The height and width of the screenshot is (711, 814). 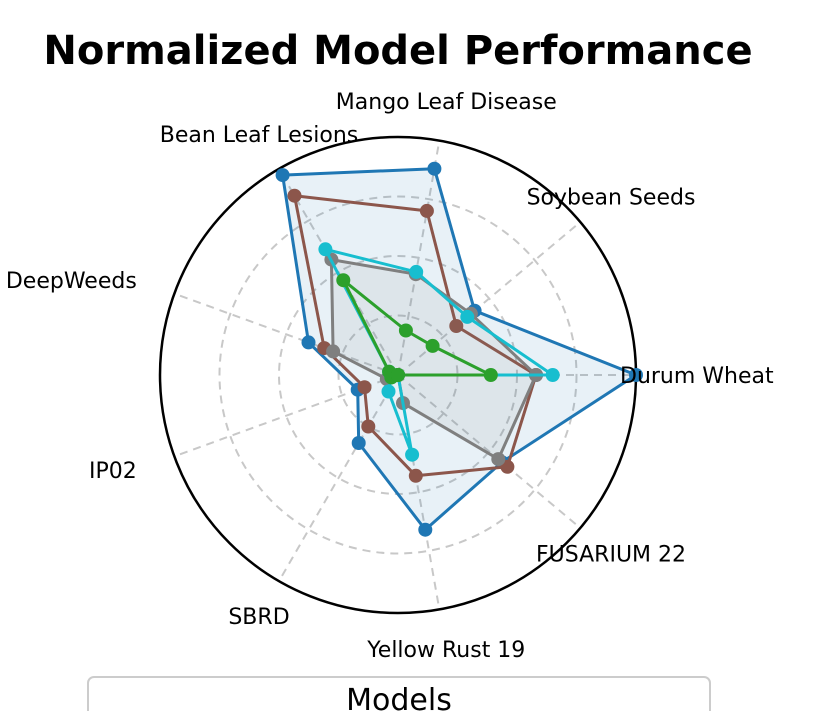 What do you see at coordinates (445, 650) in the screenshot?
I see `axis-label-8: Yellow Rust 19` at bounding box center [445, 650].